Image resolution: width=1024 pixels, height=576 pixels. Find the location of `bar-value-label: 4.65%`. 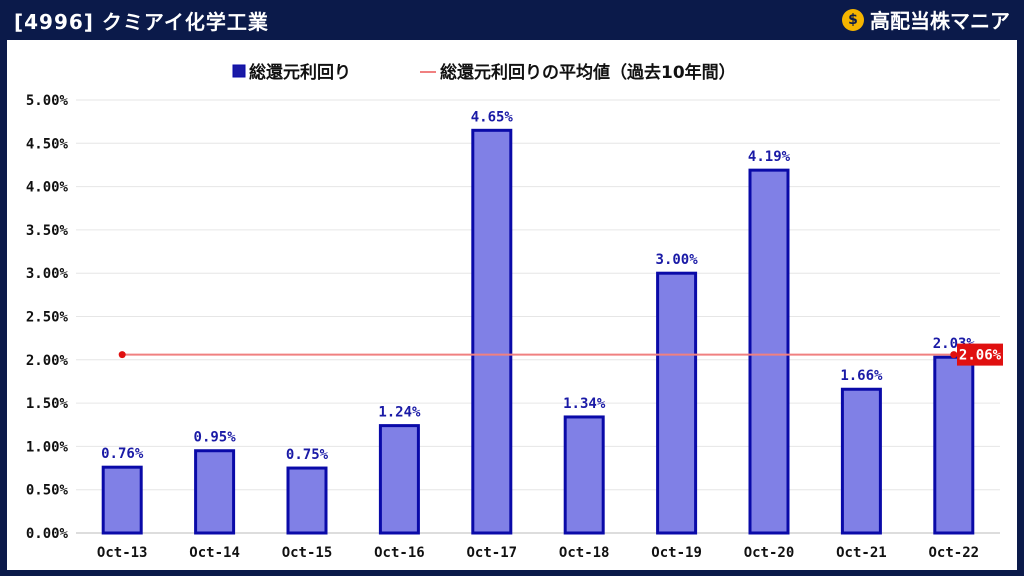

bar-value-label: 4.65% is located at coordinates (492, 117).